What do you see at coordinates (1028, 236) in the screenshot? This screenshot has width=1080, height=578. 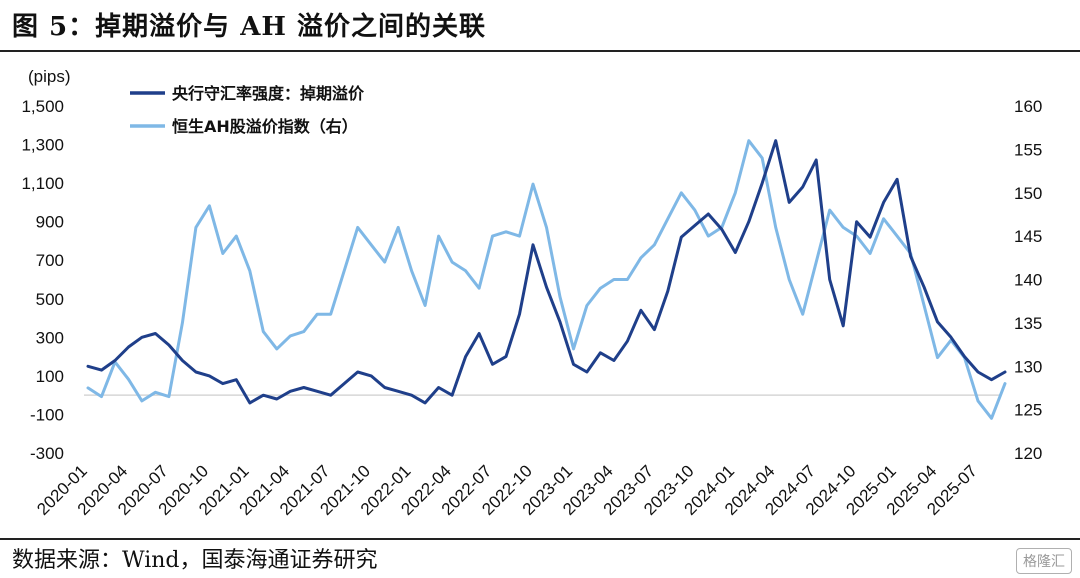 I see `y-right-tick-label: 145` at bounding box center [1028, 236].